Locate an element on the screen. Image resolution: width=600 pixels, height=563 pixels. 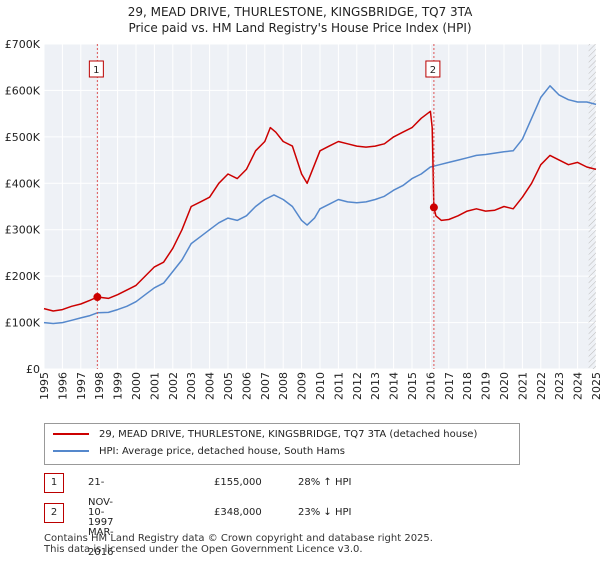
x-tick-label: 2009 is located at coordinates (302, 386).